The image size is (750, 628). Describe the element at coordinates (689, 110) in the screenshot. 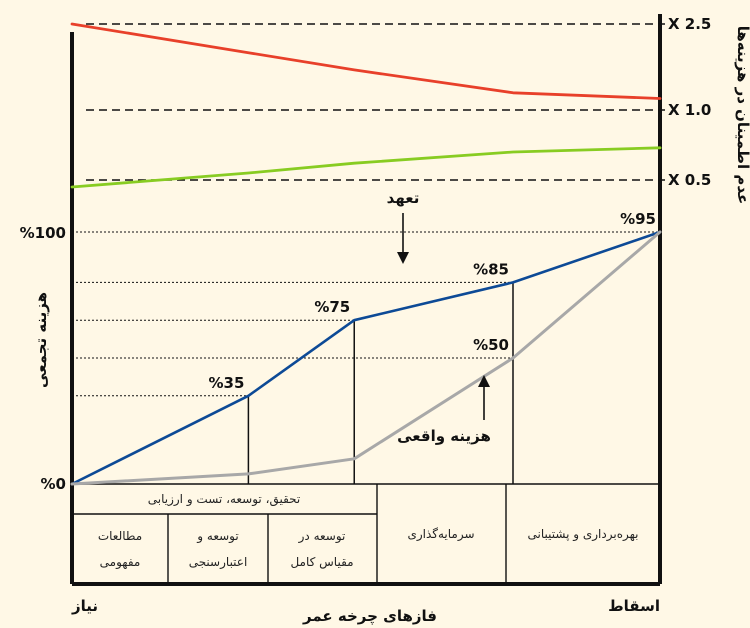

I see `right-tick-1.0: X 1.0` at that location.